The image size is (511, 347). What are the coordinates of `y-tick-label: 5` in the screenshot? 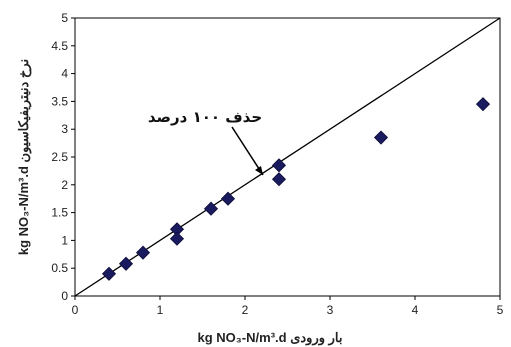 It's located at (64, 18).